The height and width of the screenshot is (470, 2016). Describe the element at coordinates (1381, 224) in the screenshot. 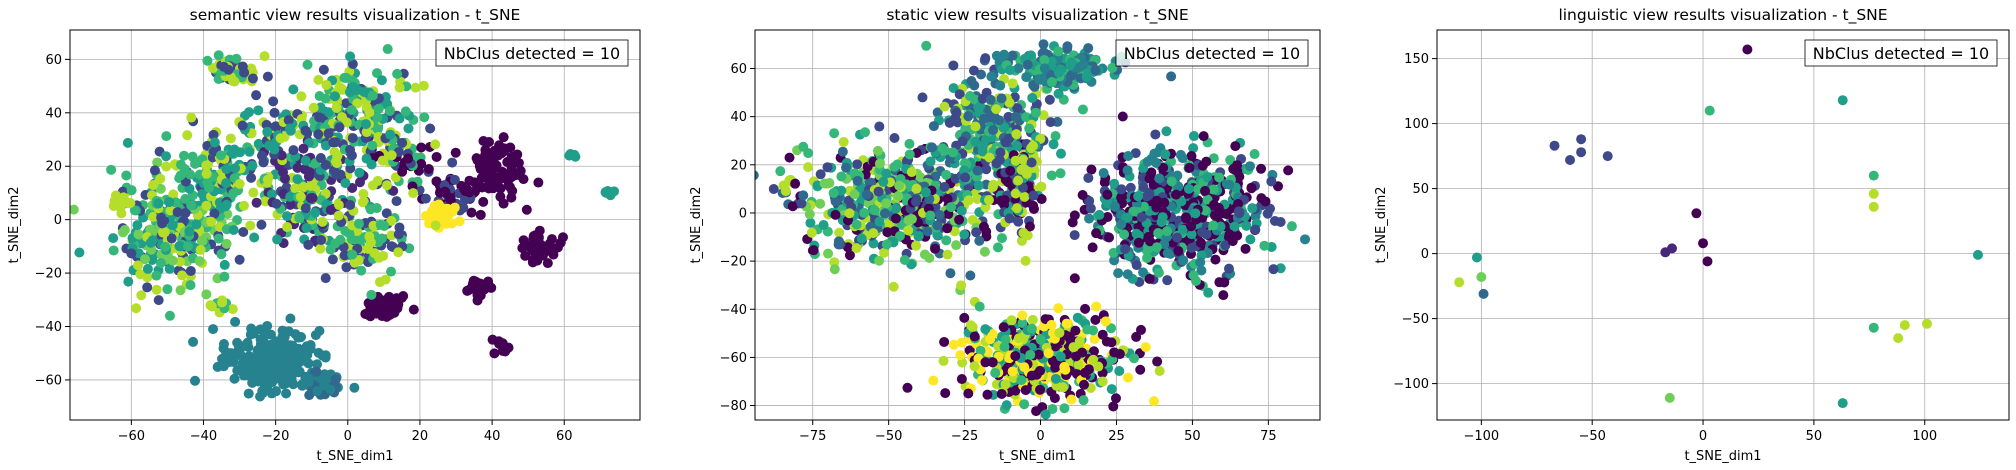

I see `y-axis-label: t_SNE_dim2` at that location.